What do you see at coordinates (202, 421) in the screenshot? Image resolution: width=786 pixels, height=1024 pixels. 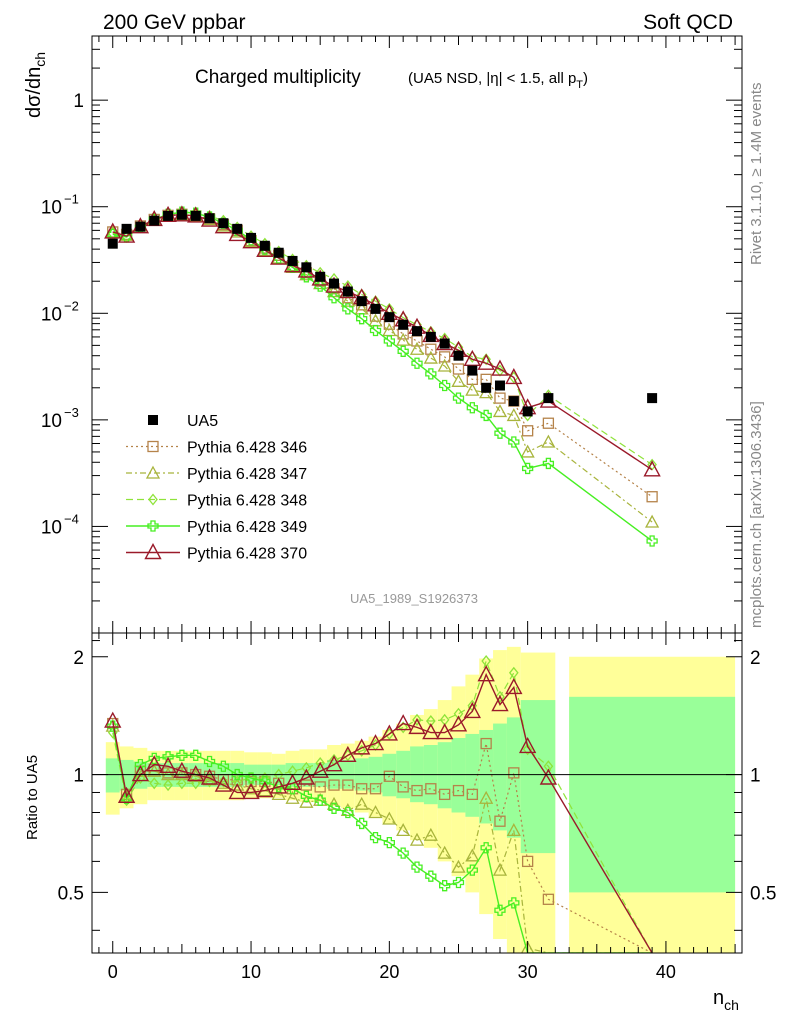 I see `legend-label: UA5` at bounding box center [202, 421].